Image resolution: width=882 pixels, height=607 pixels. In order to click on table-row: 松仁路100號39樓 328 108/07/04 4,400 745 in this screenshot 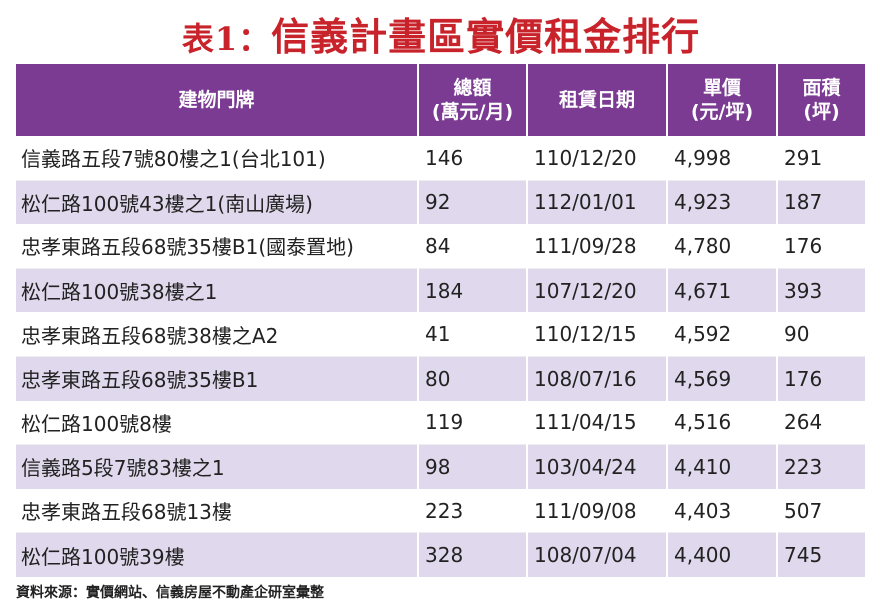, I will do `click(440, 554)`.